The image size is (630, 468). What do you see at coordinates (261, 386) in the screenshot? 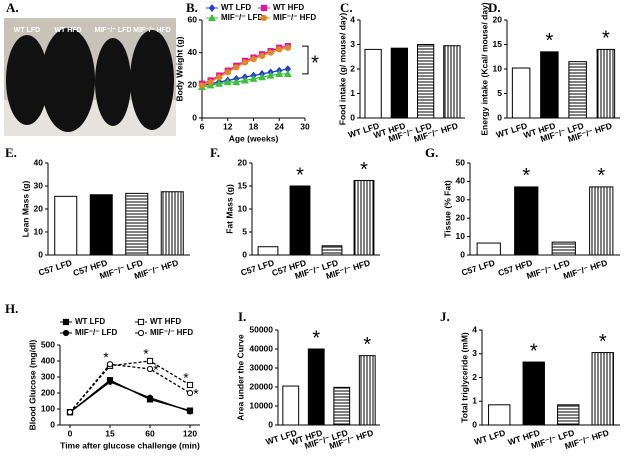
I see `y-tick-label: 20000` at bounding box center [261, 386].